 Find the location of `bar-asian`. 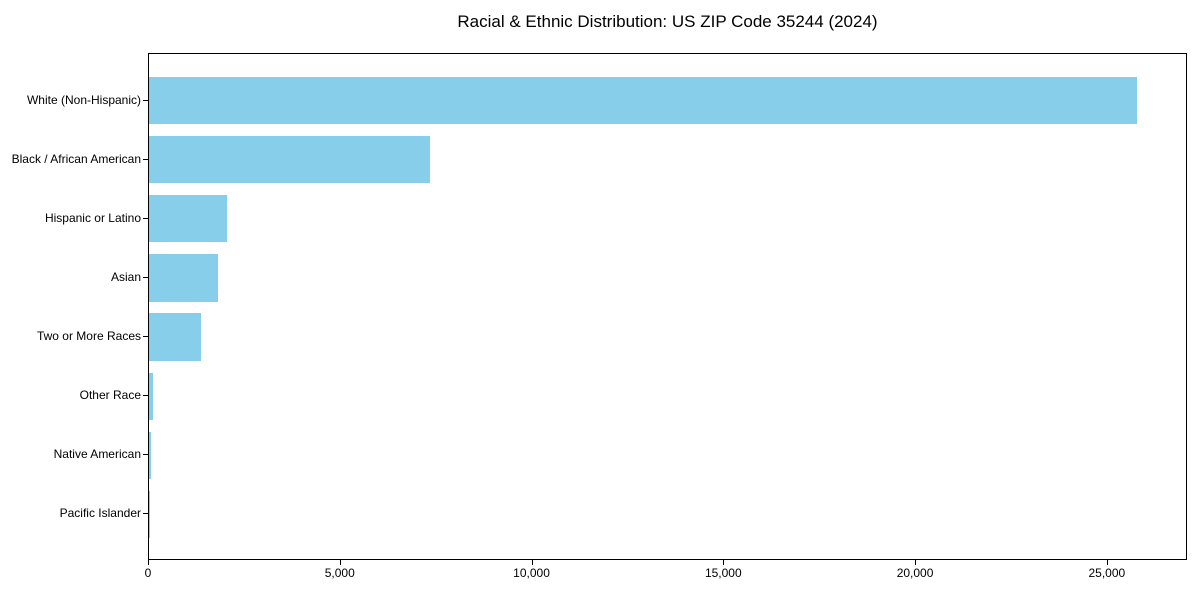

bar-asian is located at coordinates (184, 278).